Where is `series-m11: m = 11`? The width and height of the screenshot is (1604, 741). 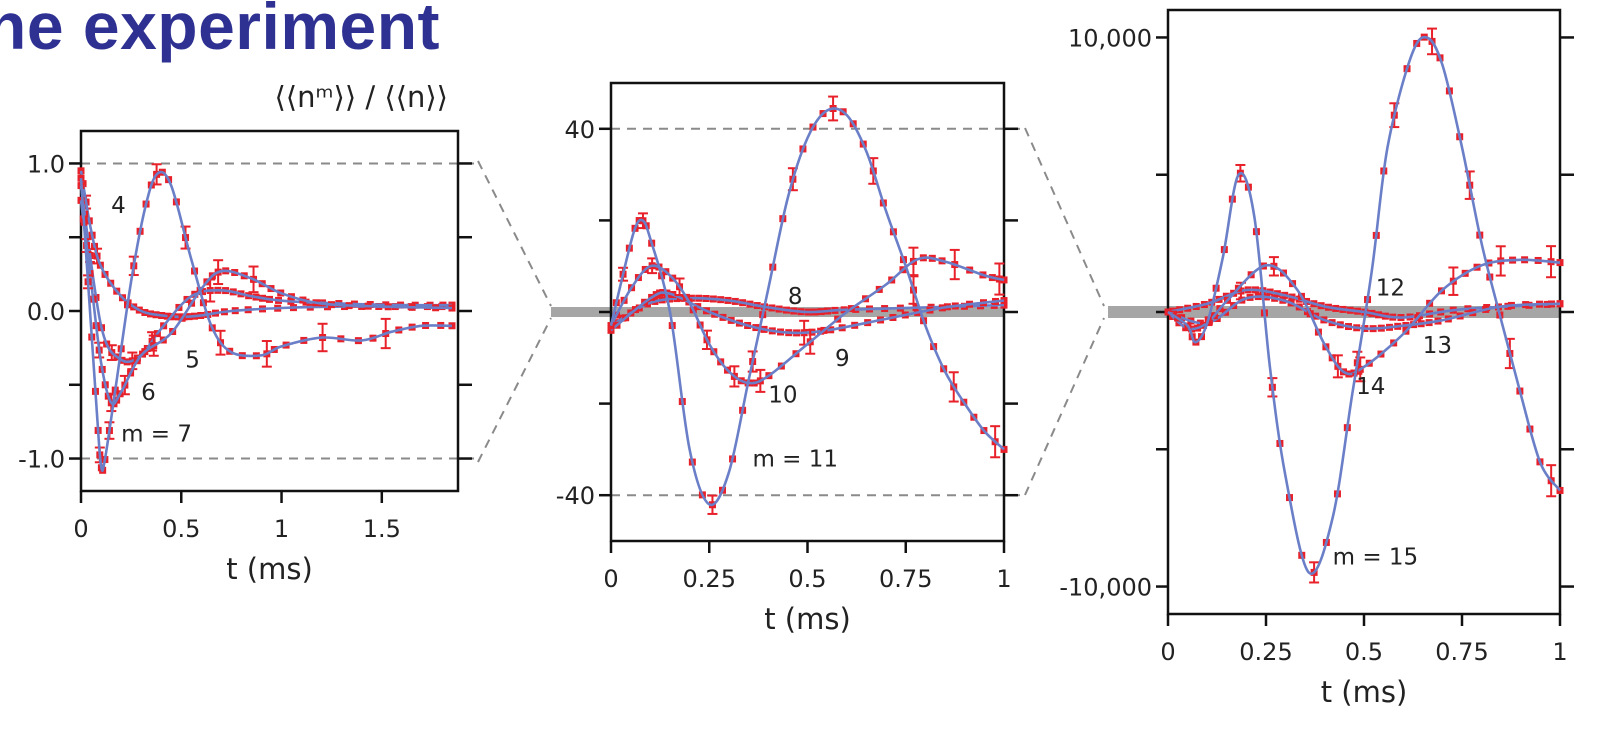 series-m11: m = 11 is located at coordinates (807, 305).